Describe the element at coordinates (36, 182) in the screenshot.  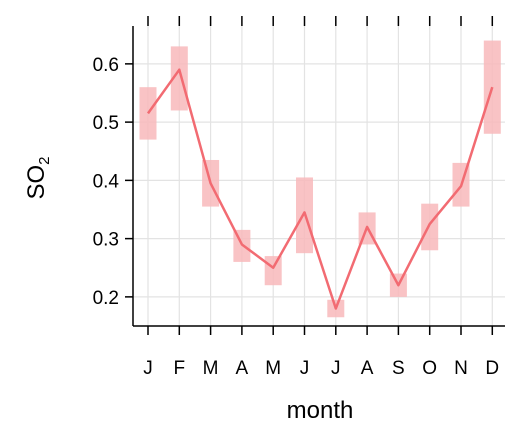
I see `y-axis-title-main: SO` at that location.